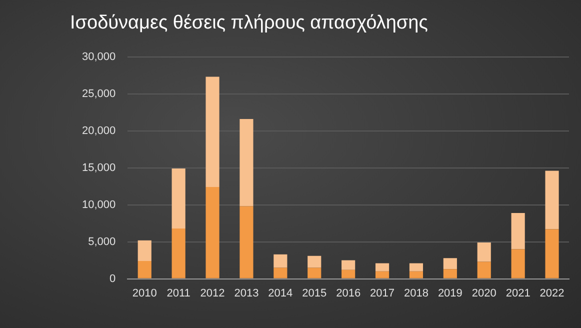  What do you see at coordinates (280, 293) in the screenshot?
I see `x-tick-label: 2014` at bounding box center [280, 293].